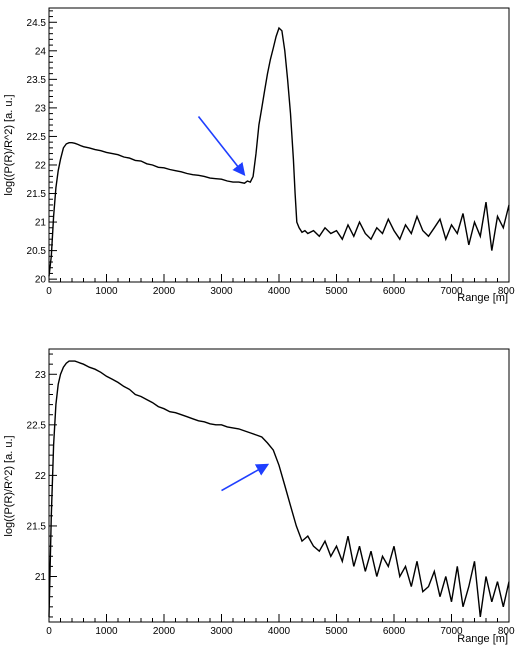 This screenshot has width=515, height=645. What do you see at coordinates (37, 251) in the screenshot?
I see `y-tick-label: 20.5` at bounding box center [37, 251].